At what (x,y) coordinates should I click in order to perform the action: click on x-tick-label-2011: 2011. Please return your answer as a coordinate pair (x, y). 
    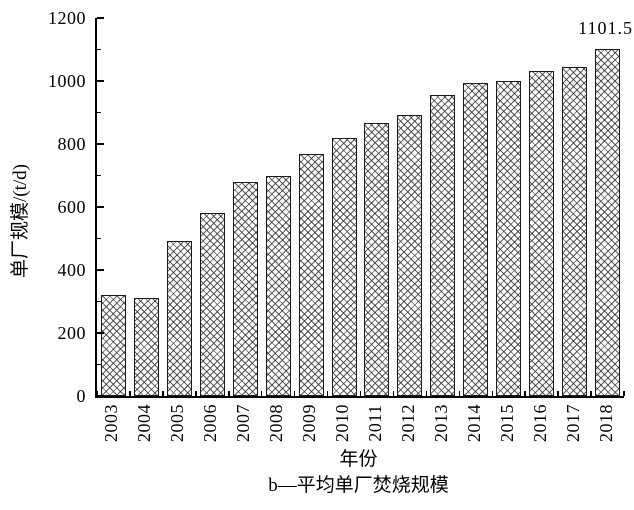
    Looking at the image, I should click on (374, 423).